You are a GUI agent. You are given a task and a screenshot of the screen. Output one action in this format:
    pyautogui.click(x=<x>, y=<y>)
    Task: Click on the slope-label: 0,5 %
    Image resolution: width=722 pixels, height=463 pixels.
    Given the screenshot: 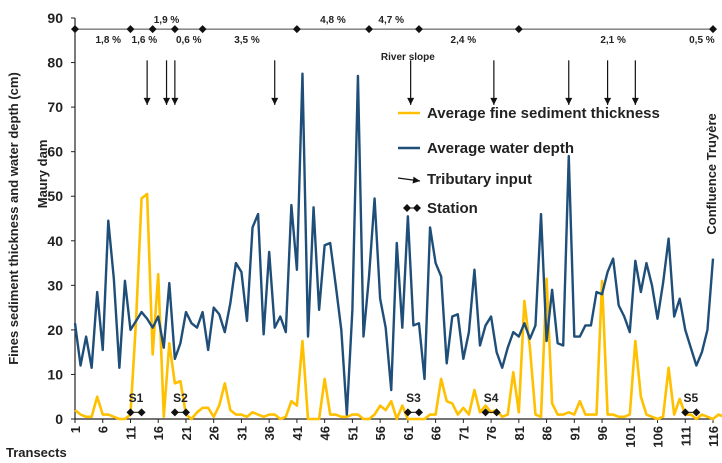 What is the action you would take?
    pyautogui.click(x=702, y=40)
    